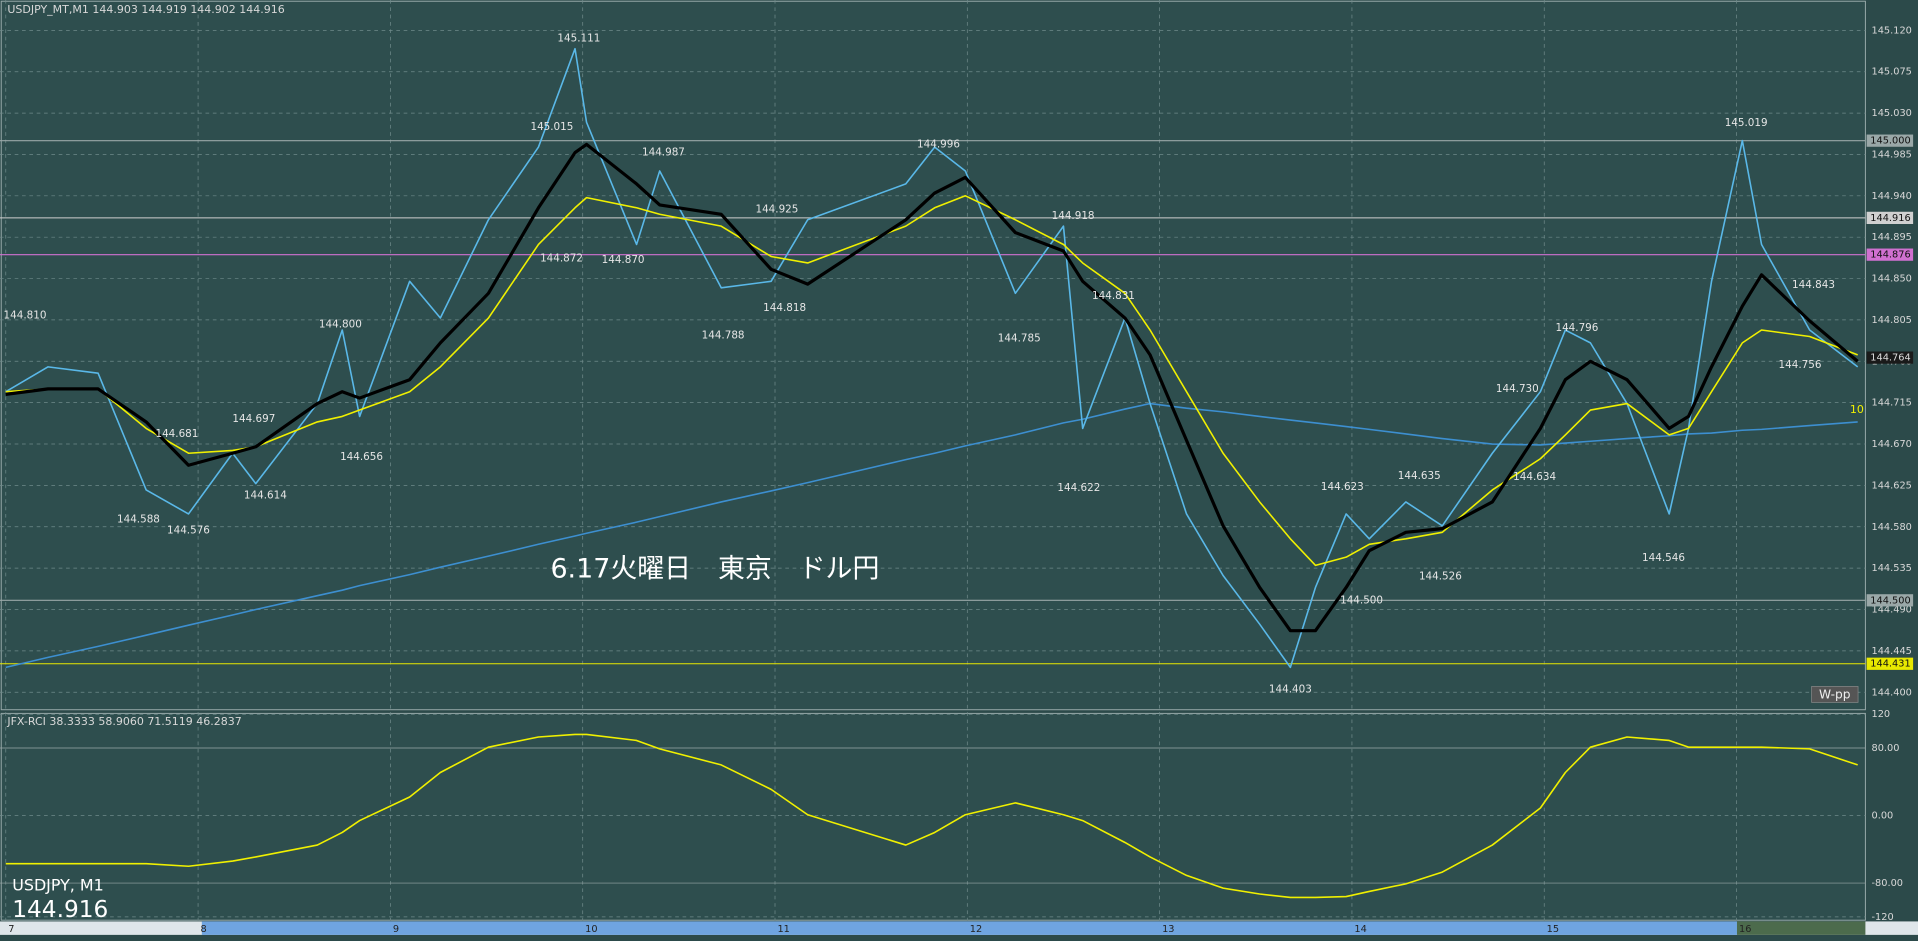 The width and height of the screenshot is (1918, 941). Describe the element at coordinates (138, 519) in the screenshot. I see `peak-label: 144.588` at that location.